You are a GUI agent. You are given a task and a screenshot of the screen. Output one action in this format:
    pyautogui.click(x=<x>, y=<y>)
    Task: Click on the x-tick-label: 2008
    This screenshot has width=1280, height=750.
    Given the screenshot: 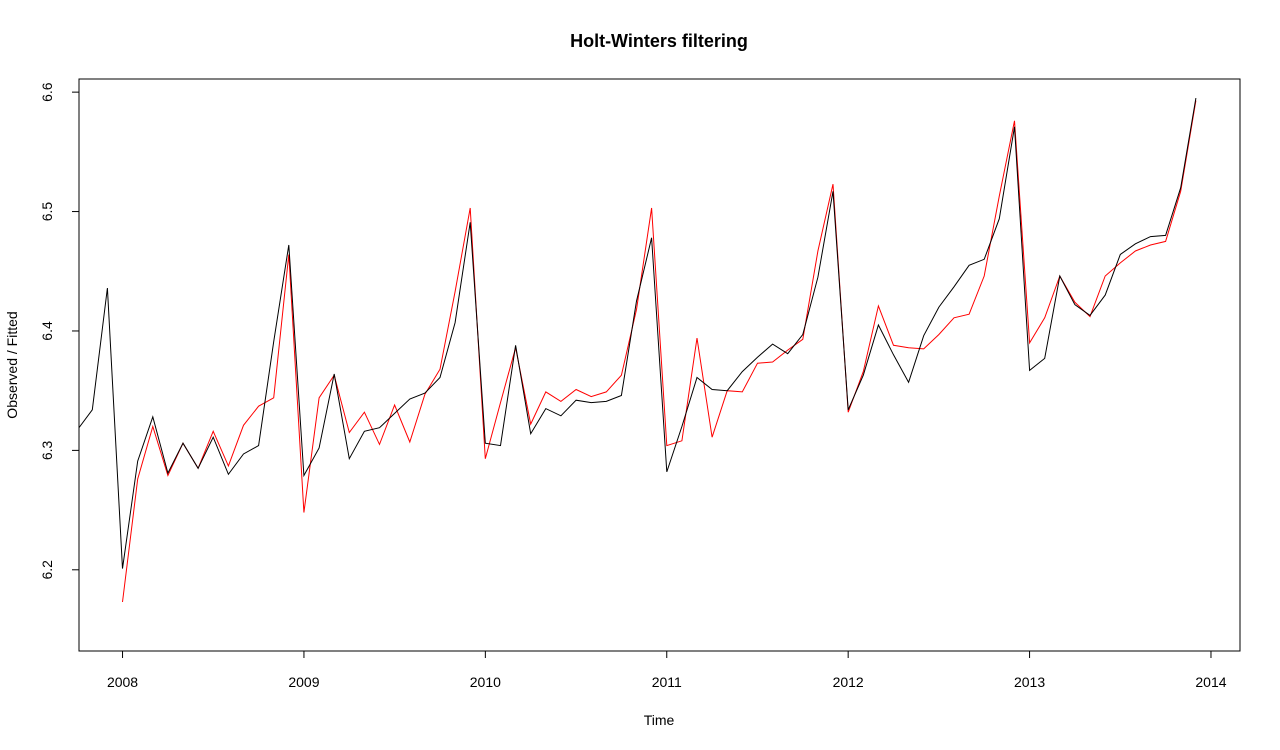 What is the action you would take?
    pyautogui.click(x=122, y=682)
    